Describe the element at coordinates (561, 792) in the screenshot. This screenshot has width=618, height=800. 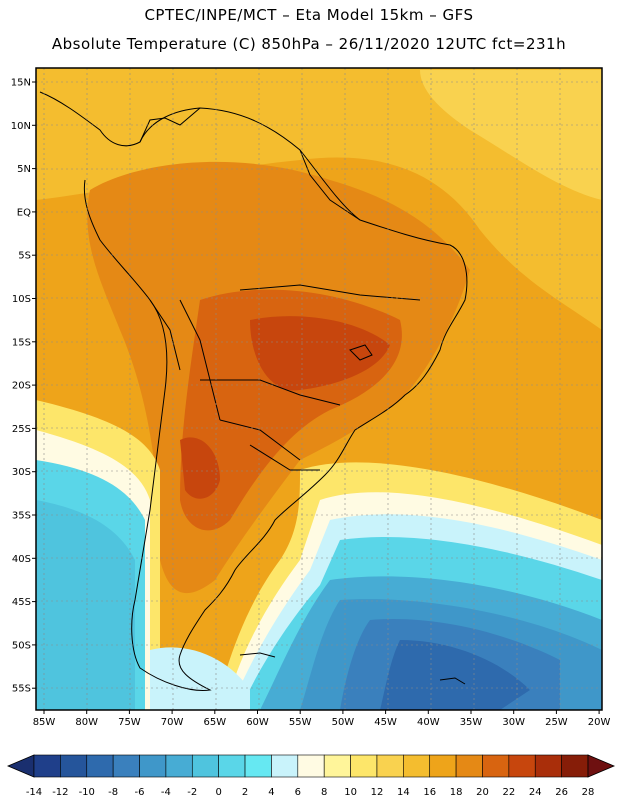
I see `colorbar-label: 26` at that location.